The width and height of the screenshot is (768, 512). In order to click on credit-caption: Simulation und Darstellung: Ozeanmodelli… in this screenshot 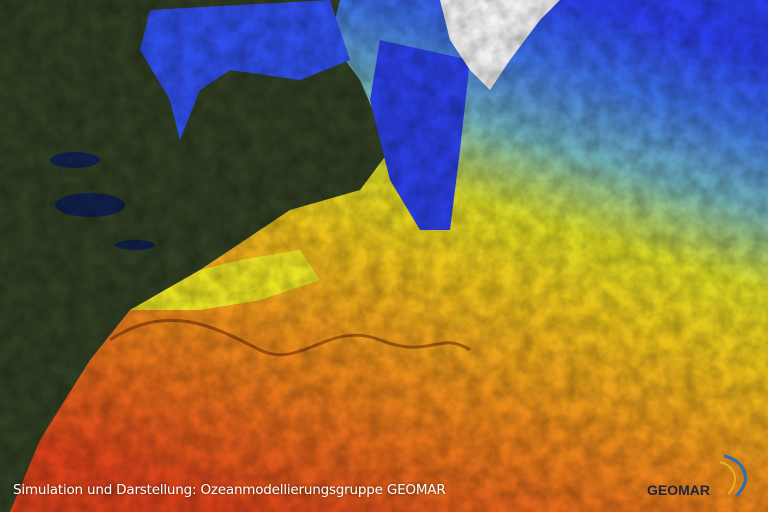, I will do `click(229, 490)`.